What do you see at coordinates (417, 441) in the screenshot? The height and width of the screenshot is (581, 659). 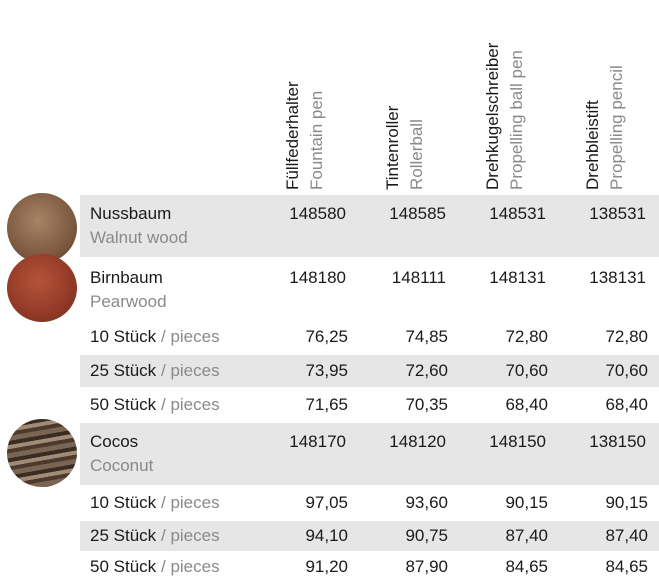 I see `cell: 148120` at bounding box center [417, 441].